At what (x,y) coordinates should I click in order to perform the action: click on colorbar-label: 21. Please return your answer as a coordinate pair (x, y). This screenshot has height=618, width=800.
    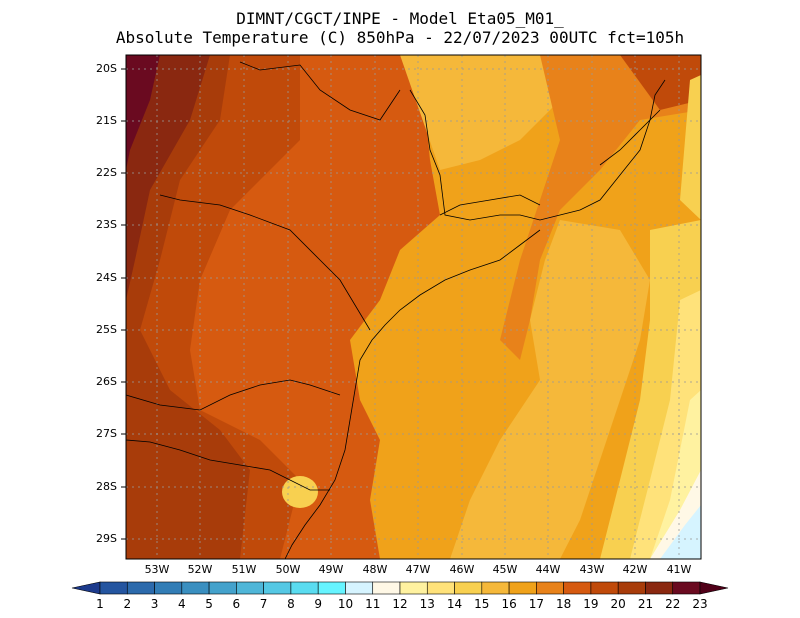
    Looking at the image, I should click on (645, 604).